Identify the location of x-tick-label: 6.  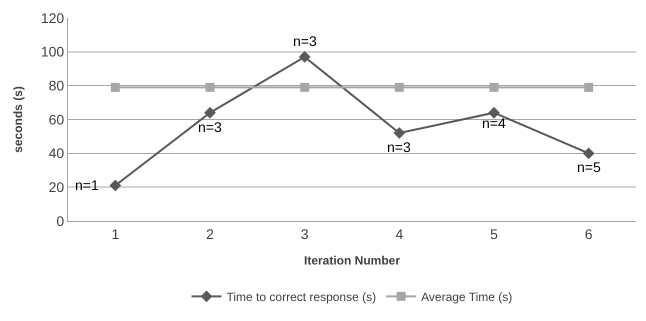
(588, 234).